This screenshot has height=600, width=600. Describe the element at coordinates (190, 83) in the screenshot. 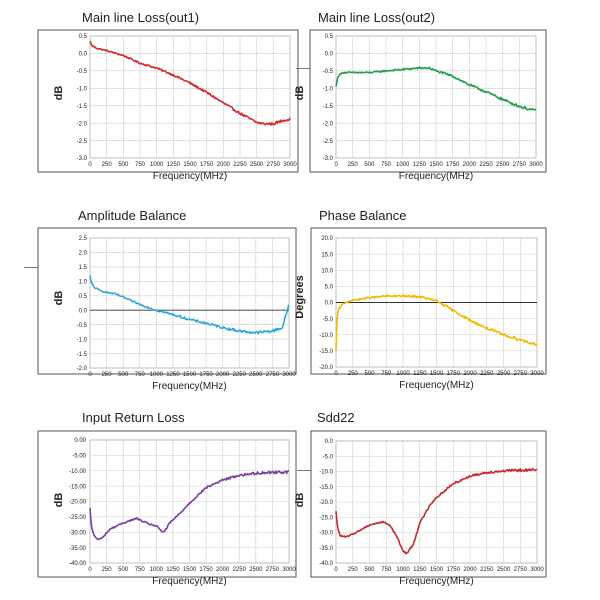

I see `series-line-out1` at that location.